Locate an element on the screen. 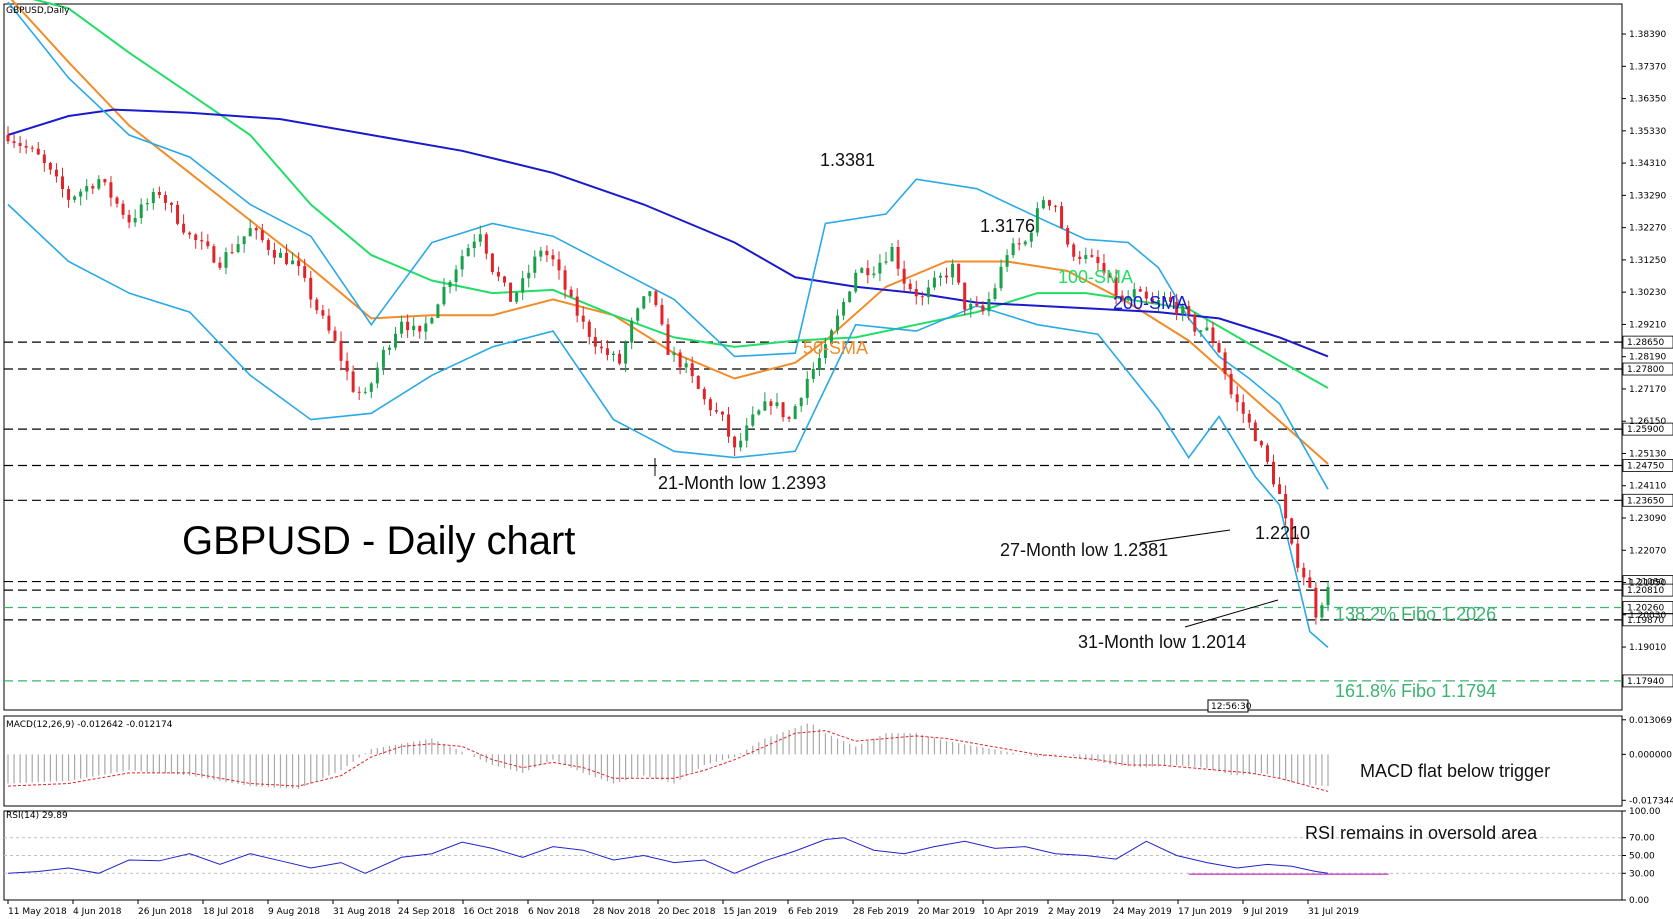 This screenshot has width=1673, height=919. level-tag-label: 1.27800 is located at coordinates (1645, 370).